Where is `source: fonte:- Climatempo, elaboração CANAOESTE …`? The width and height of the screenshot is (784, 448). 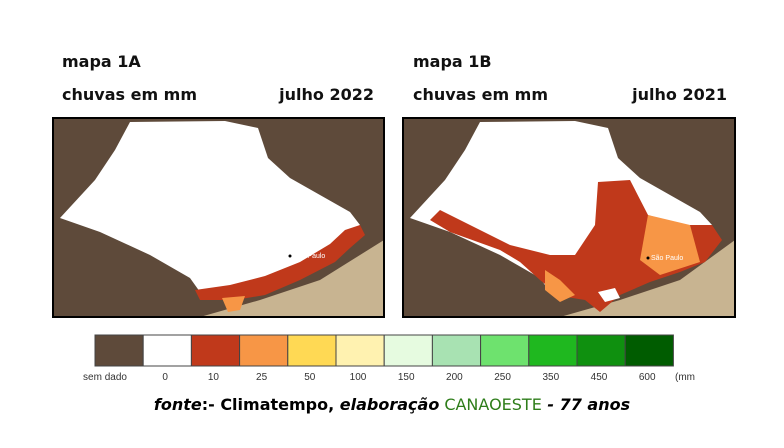
source: fonte:- Climatempo, elaboração CANAOESTE … is located at coordinates (392, 404).